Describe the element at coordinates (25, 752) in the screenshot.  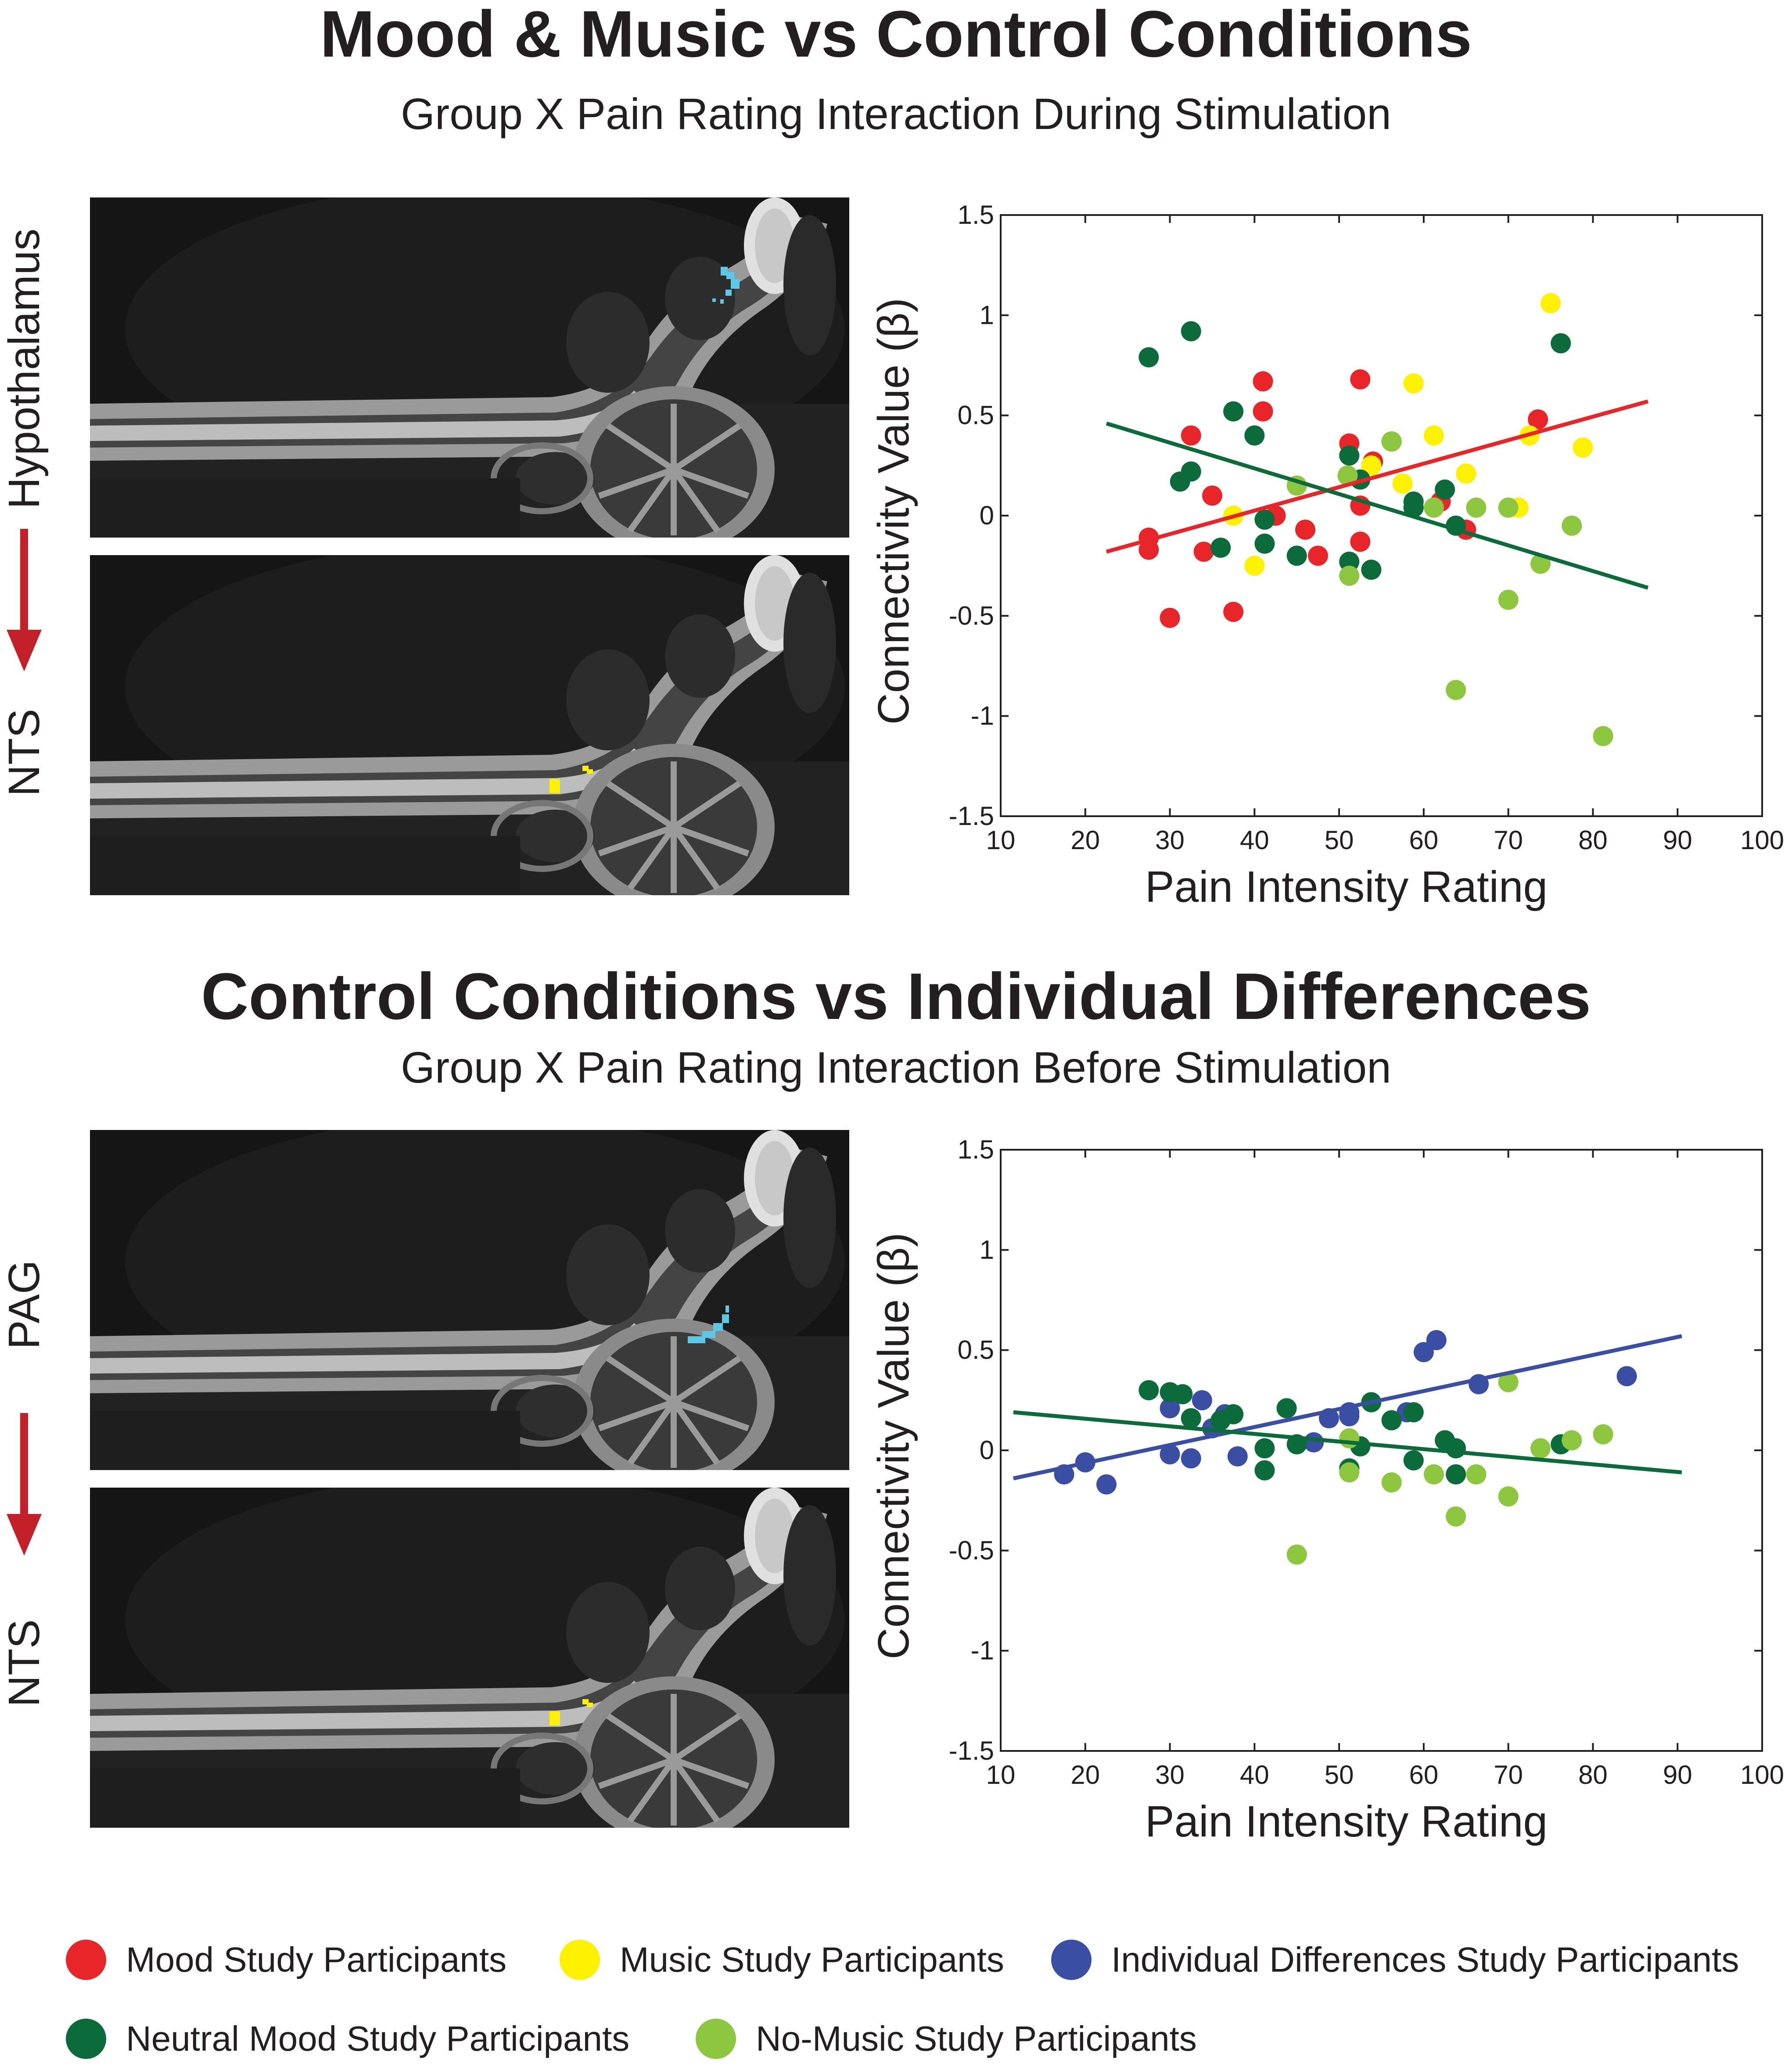
I see `label-nts-top: NTS` at that location.